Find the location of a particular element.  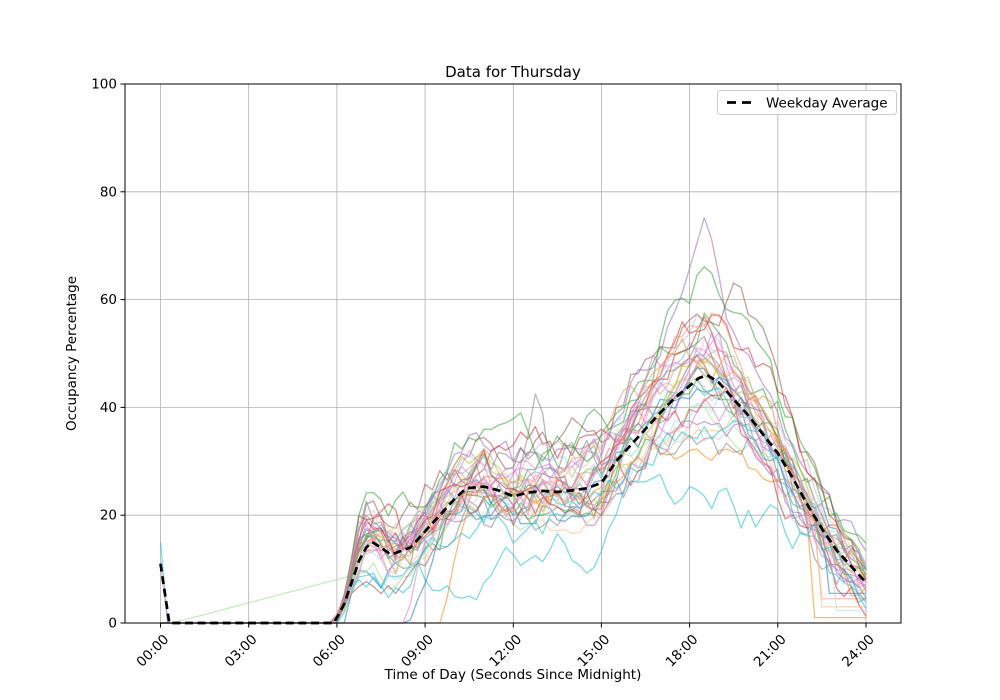

chart-title: Data for Thursday is located at coordinates (513, 72).